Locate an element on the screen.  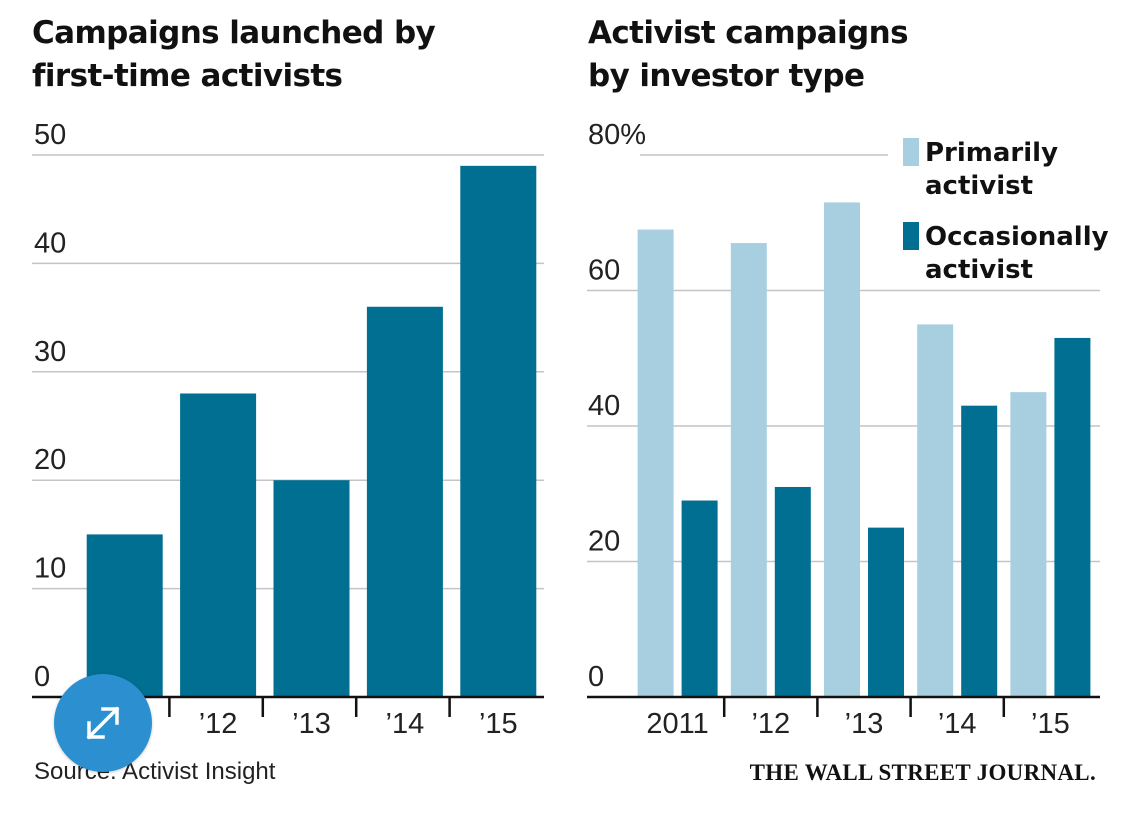
right-chart-title-line1: Activist campaigns is located at coordinates (748, 33).